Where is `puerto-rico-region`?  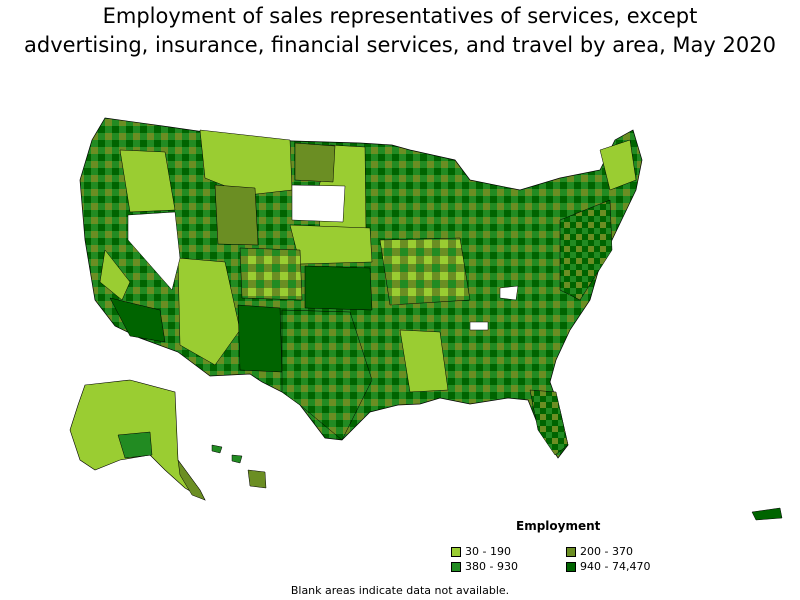
puerto-rico-region is located at coordinates (767, 514).